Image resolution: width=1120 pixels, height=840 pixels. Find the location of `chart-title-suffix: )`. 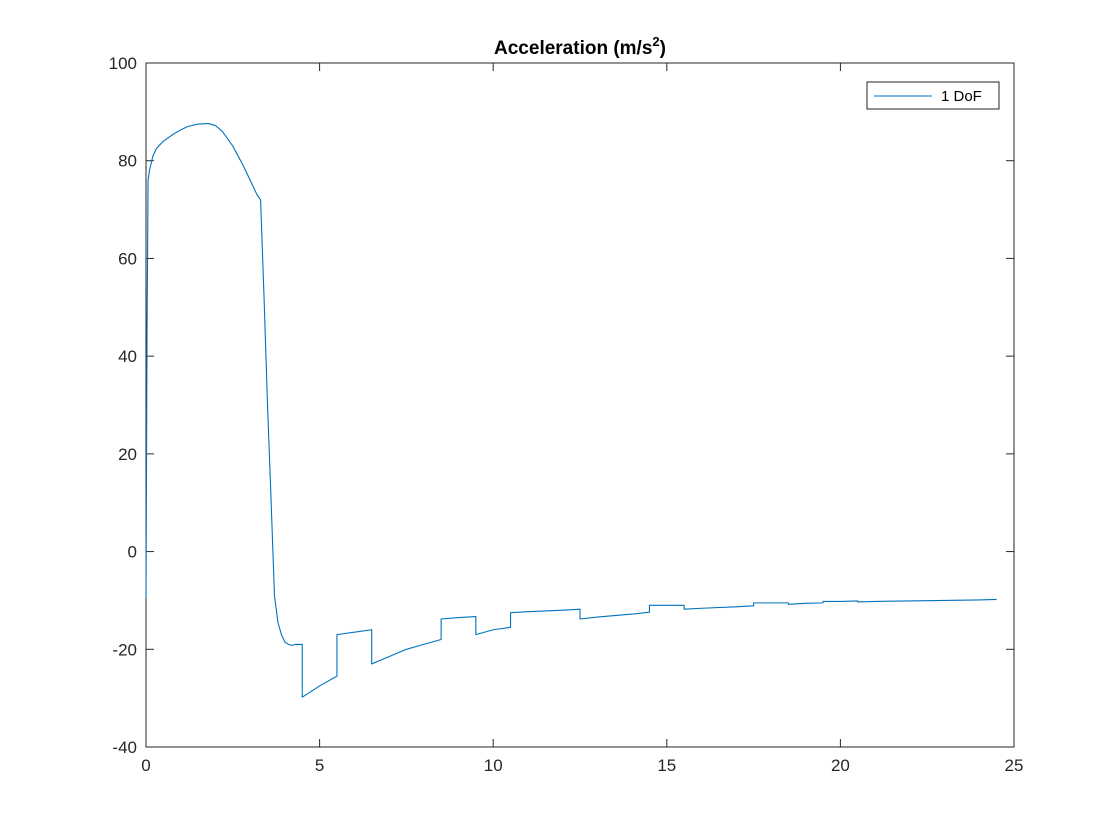

chart-title-suffix: ) is located at coordinates (663, 48).